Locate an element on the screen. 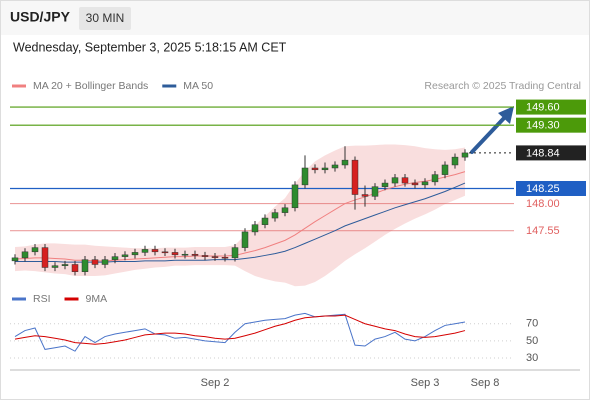 The image size is (590, 400). interval-box is located at coordinates (105, 18).